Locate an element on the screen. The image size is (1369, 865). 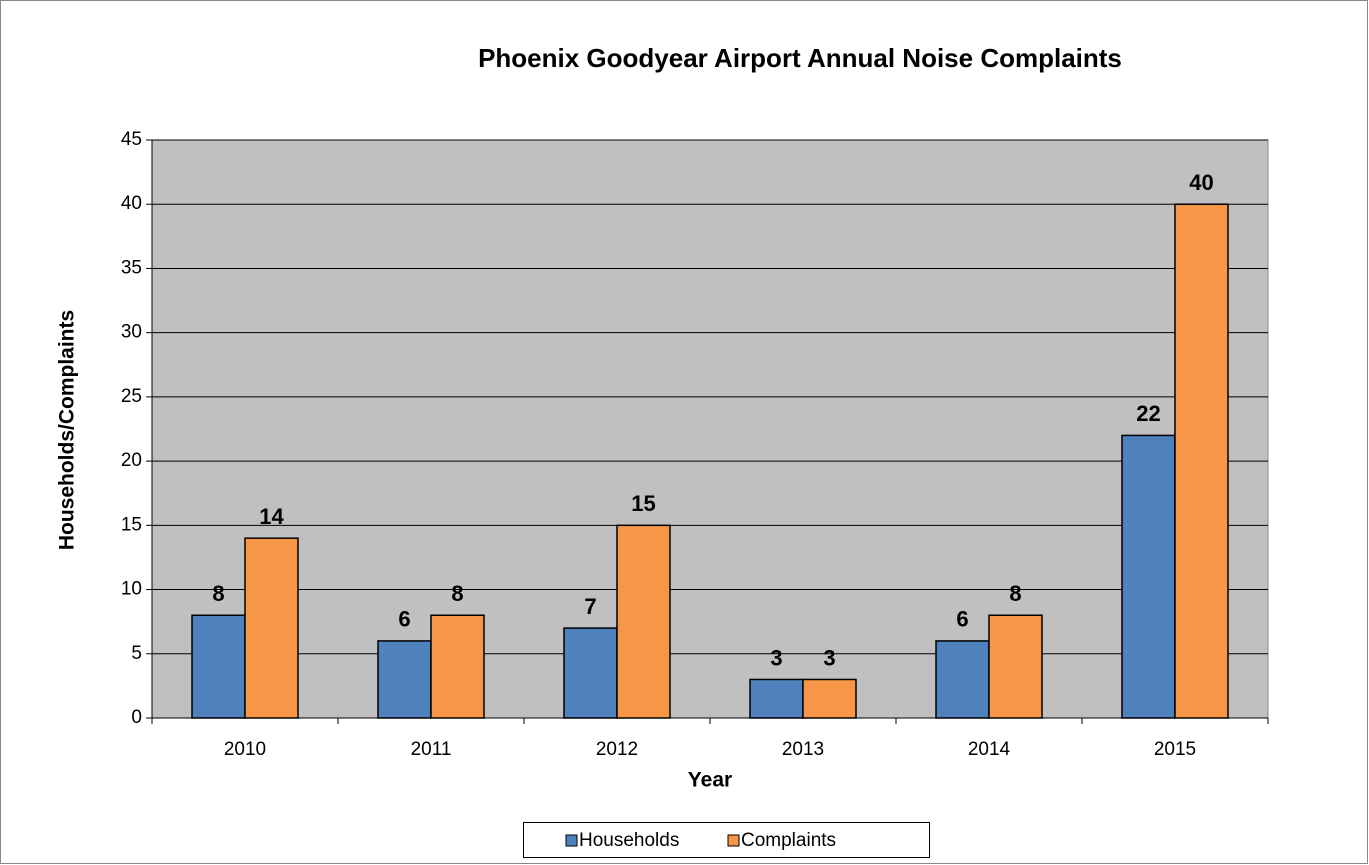
x-tick-label: 2013 is located at coordinates (803, 749).